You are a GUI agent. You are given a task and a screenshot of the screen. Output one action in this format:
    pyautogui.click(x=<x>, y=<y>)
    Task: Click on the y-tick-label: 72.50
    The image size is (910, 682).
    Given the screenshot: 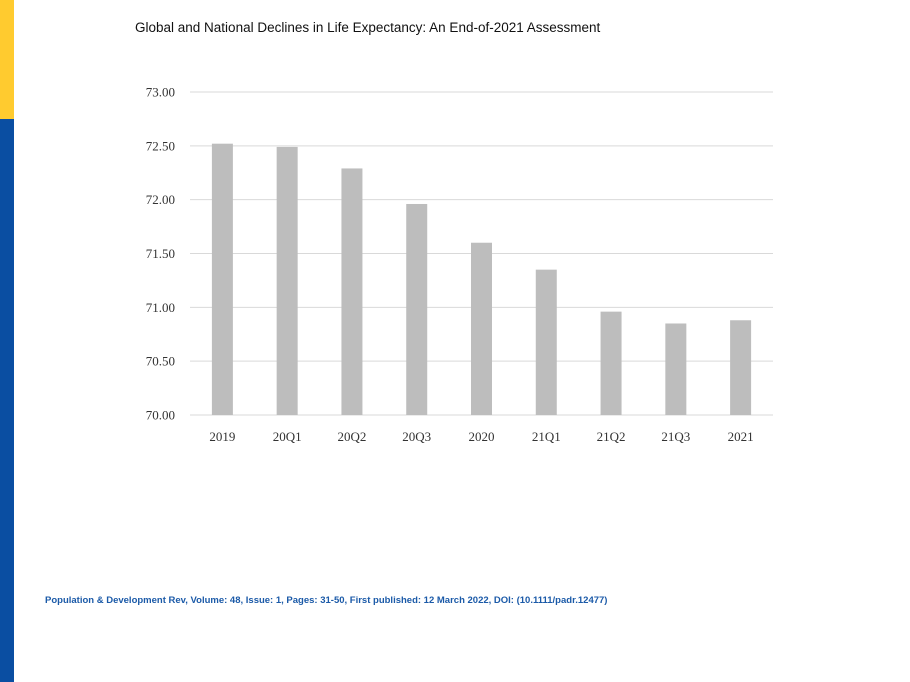 What is the action you would take?
    pyautogui.click(x=160, y=145)
    